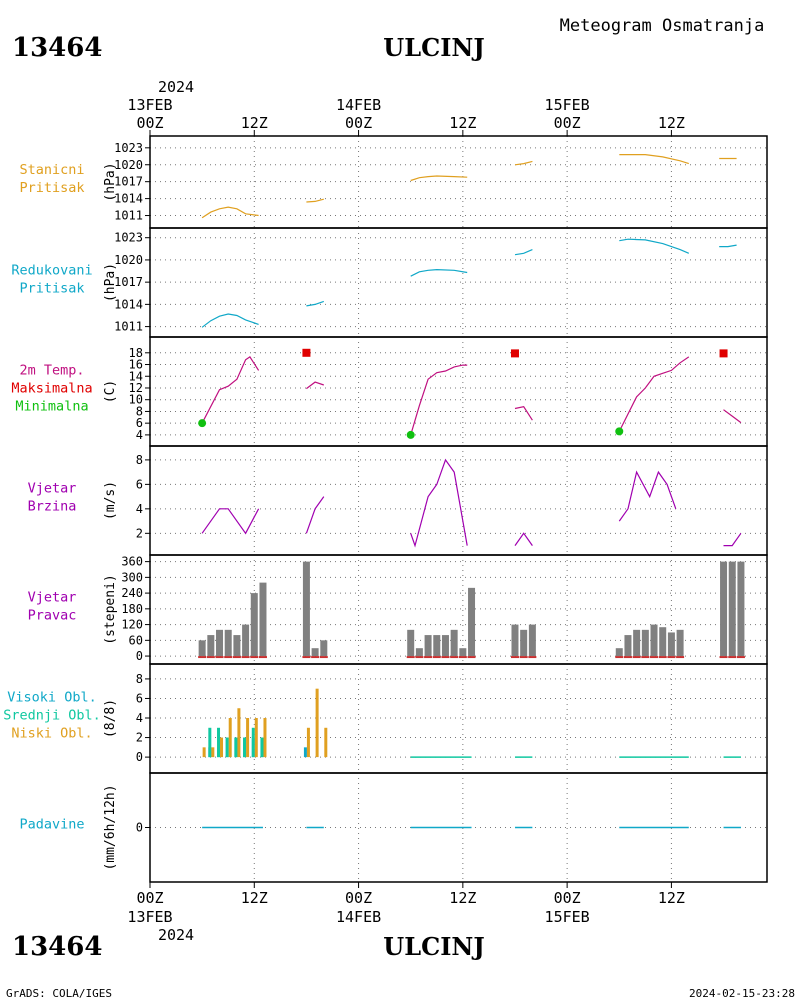  I want to click on year-label-top: 2024, so click(176, 87).